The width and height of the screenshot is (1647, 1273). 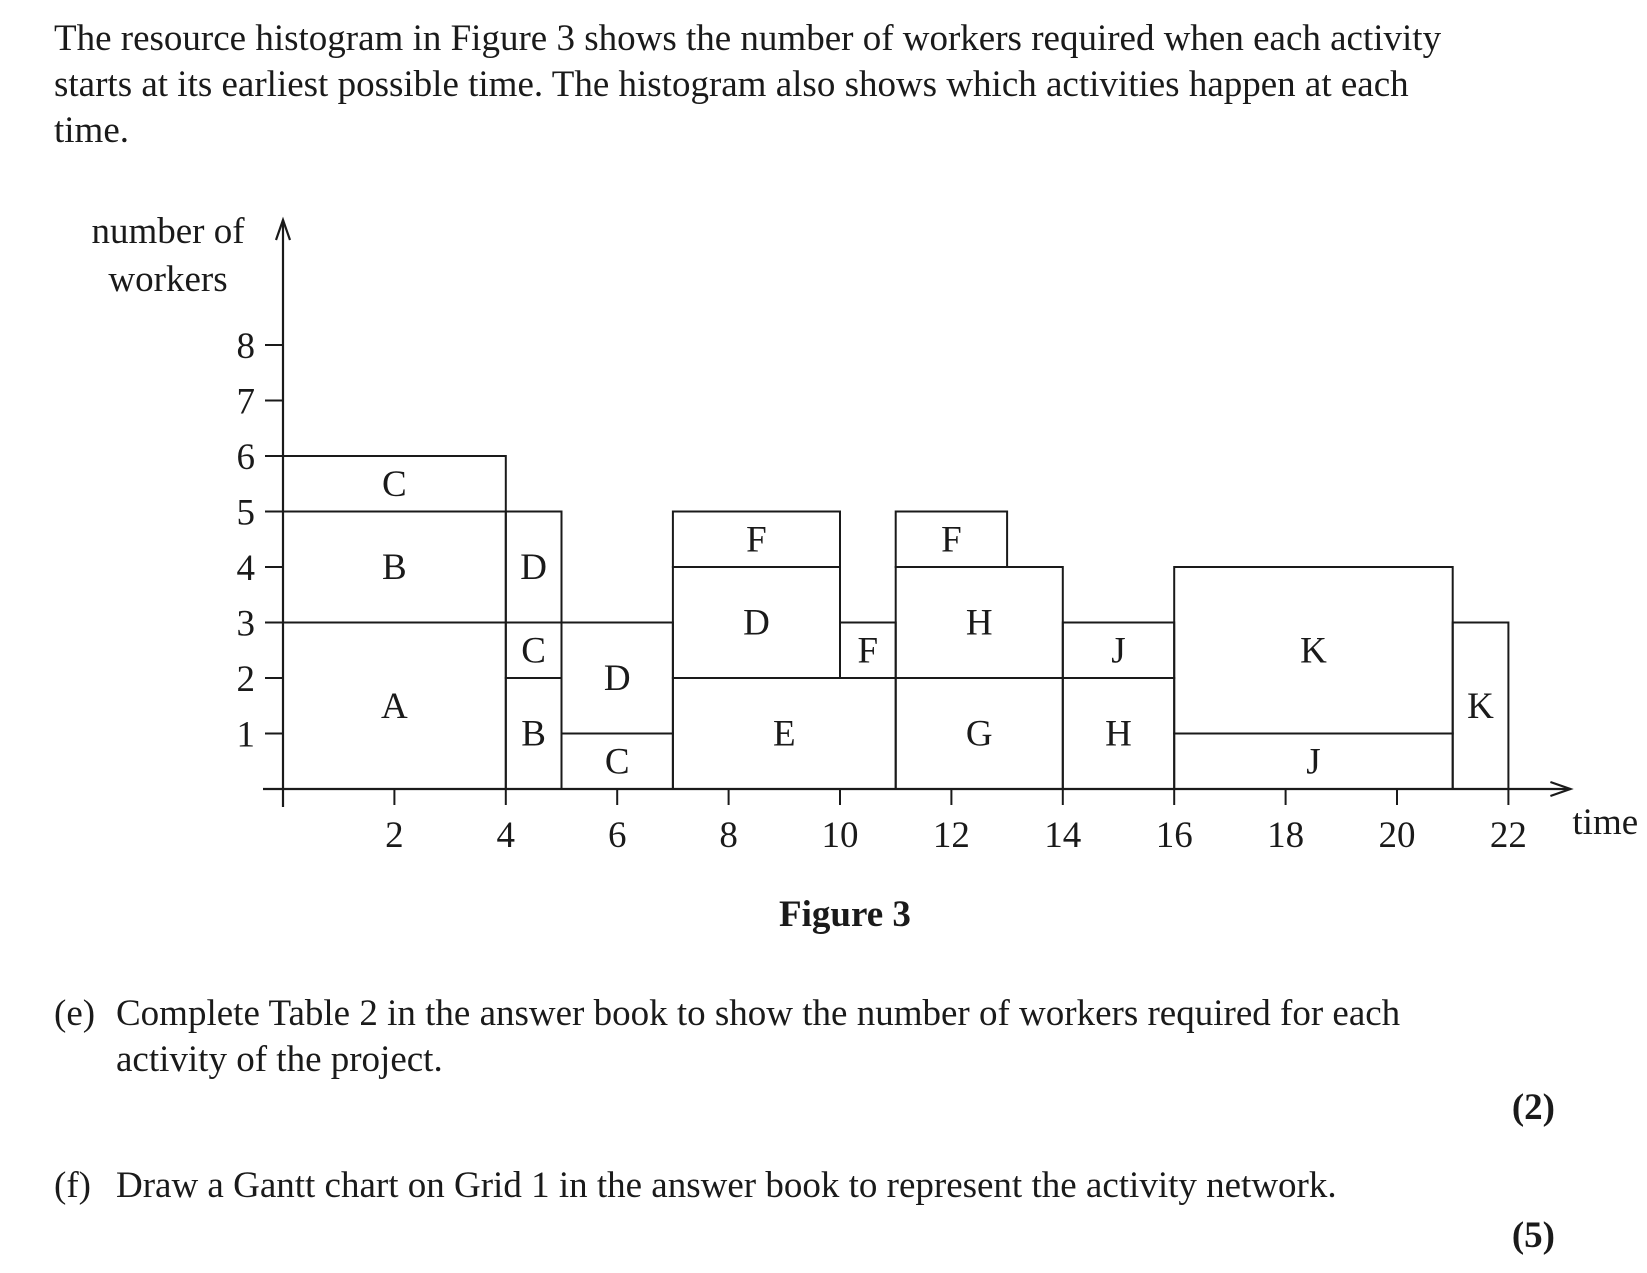 I want to click on x-tick-label: 4, so click(x=506, y=835).